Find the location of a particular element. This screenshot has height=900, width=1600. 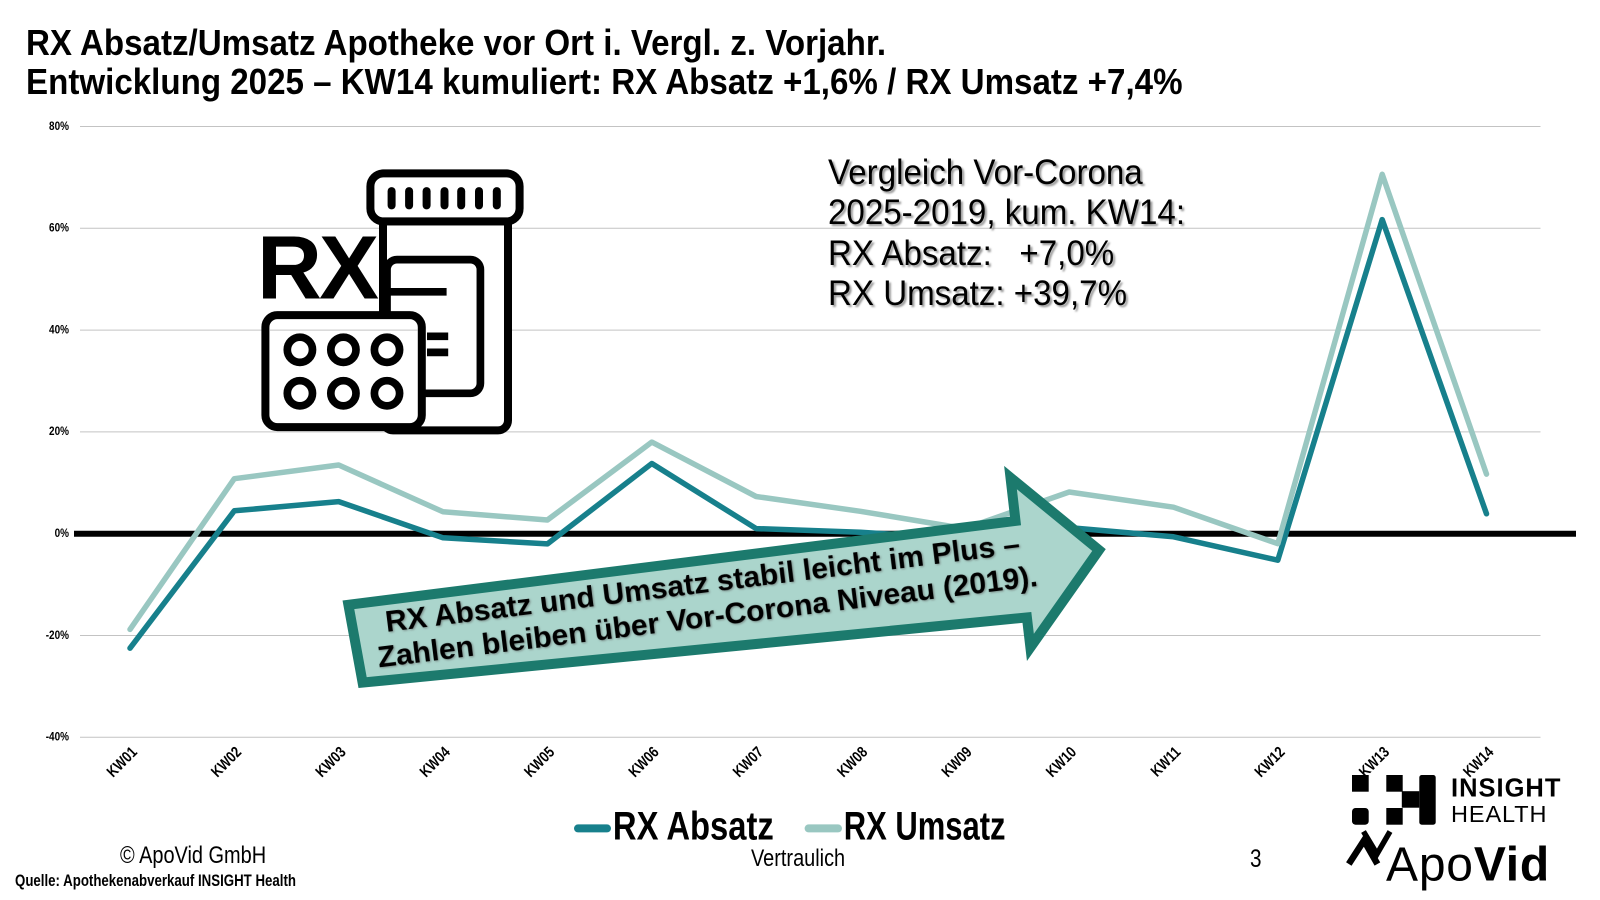

svg-text: KW11 is located at coordinates (1166, 762).